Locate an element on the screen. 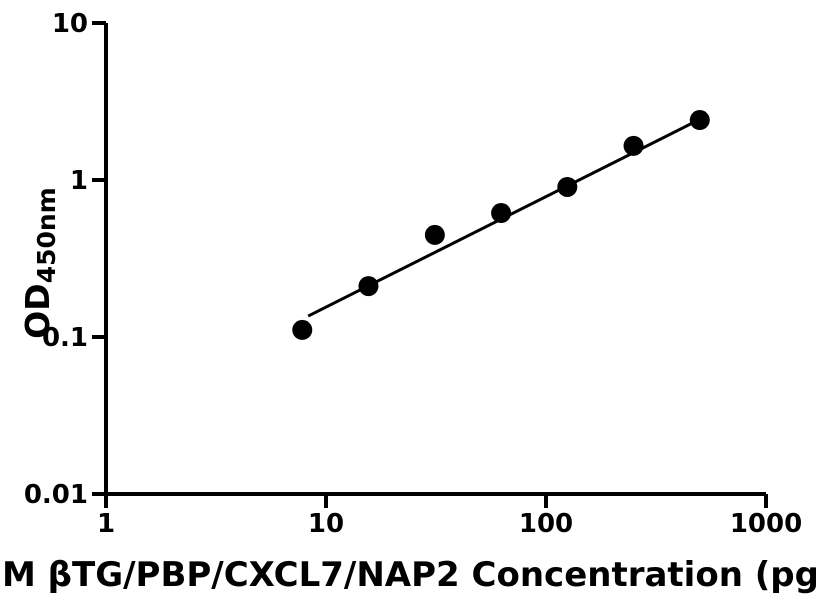 The image size is (816, 612). y-axis-title: OD450nm is located at coordinates (39, 263).